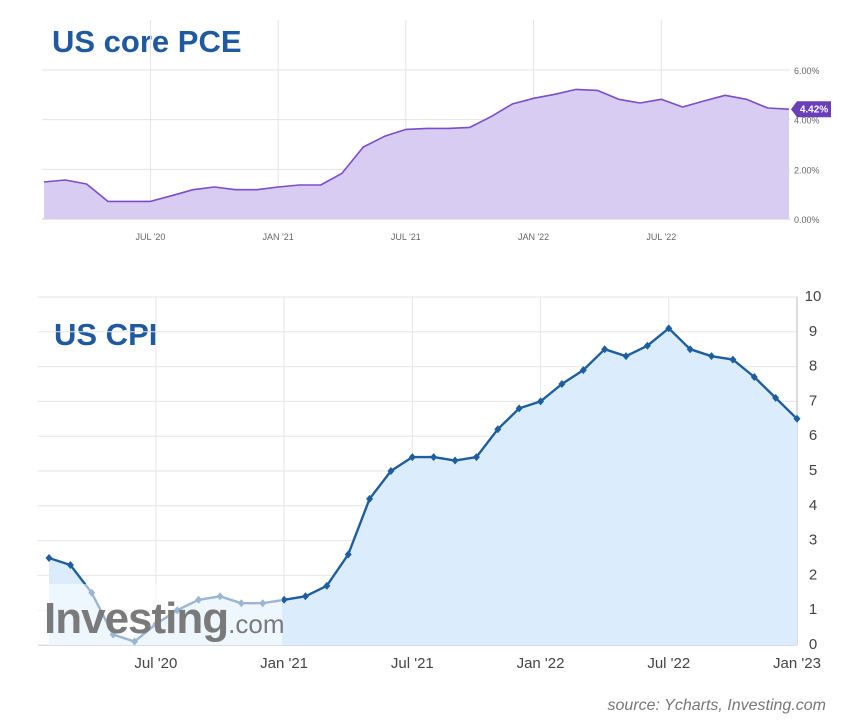 The width and height of the screenshot is (841, 725). What do you see at coordinates (807, 220) in the screenshot?
I see `y-tick-label: 0.00%` at bounding box center [807, 220].